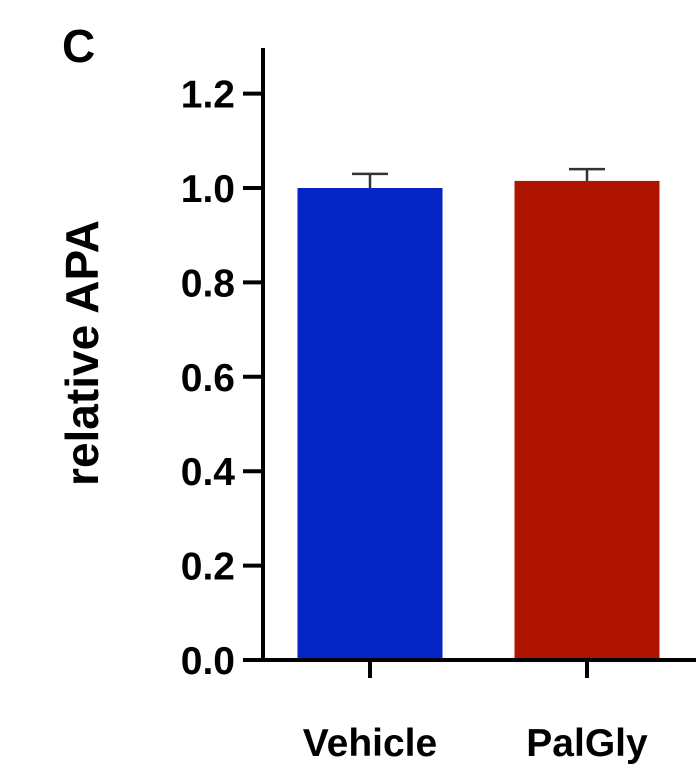 The width and height of the screenshot is (696, 782). Describe the element at coordinates (82, 353) in the screenshot. I see `y-axis-title: relative APA` at that location.